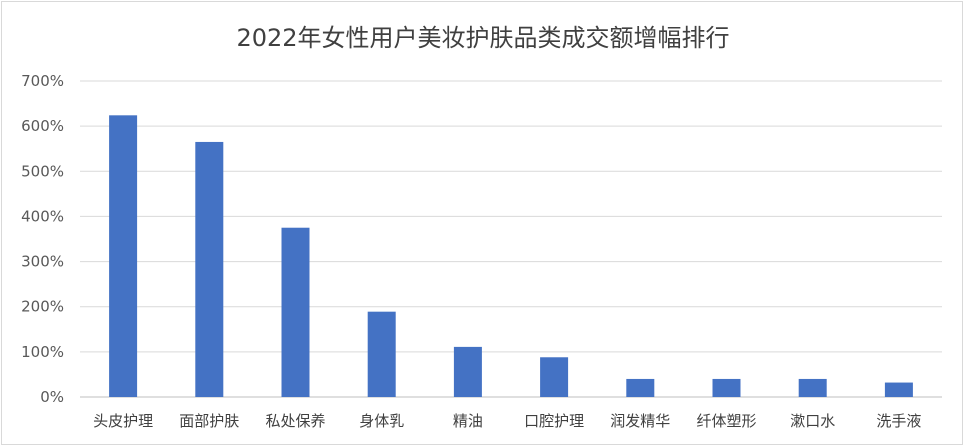 The height and width of the screenshot is (448, 966). I want to click on chart-title: 2022年女性用户美妆护肤品类成交额增幅排行, so click(483, 38).